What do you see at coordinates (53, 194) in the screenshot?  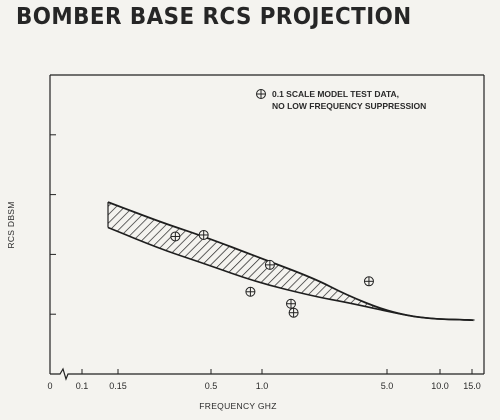 I see `y-ticks` at bounding box center [53, 194].